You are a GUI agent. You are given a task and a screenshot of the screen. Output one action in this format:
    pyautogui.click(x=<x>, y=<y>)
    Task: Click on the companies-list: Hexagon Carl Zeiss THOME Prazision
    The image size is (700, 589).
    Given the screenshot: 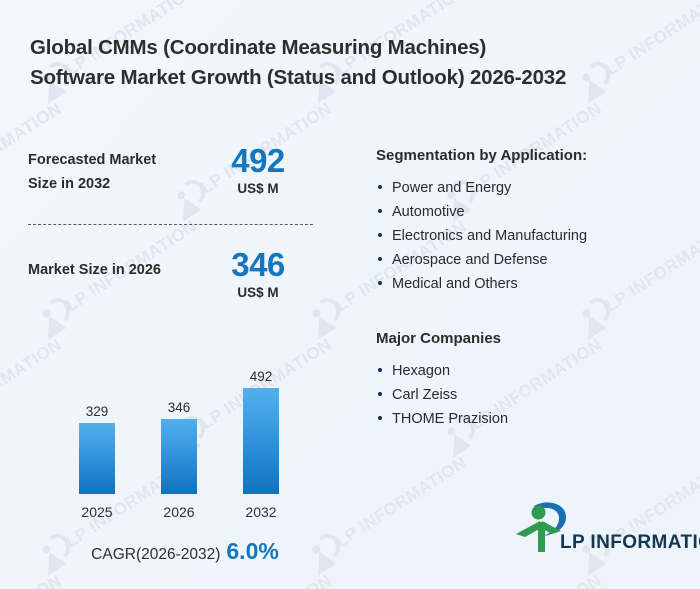 What is the action you would take?
    pyautogui.click(x=526, y=395)
    